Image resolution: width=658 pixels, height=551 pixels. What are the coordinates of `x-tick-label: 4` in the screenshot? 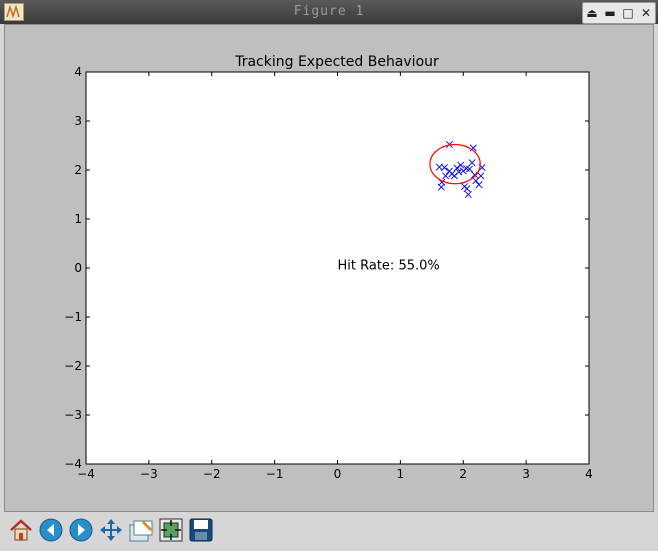 It's located at (589, 474).